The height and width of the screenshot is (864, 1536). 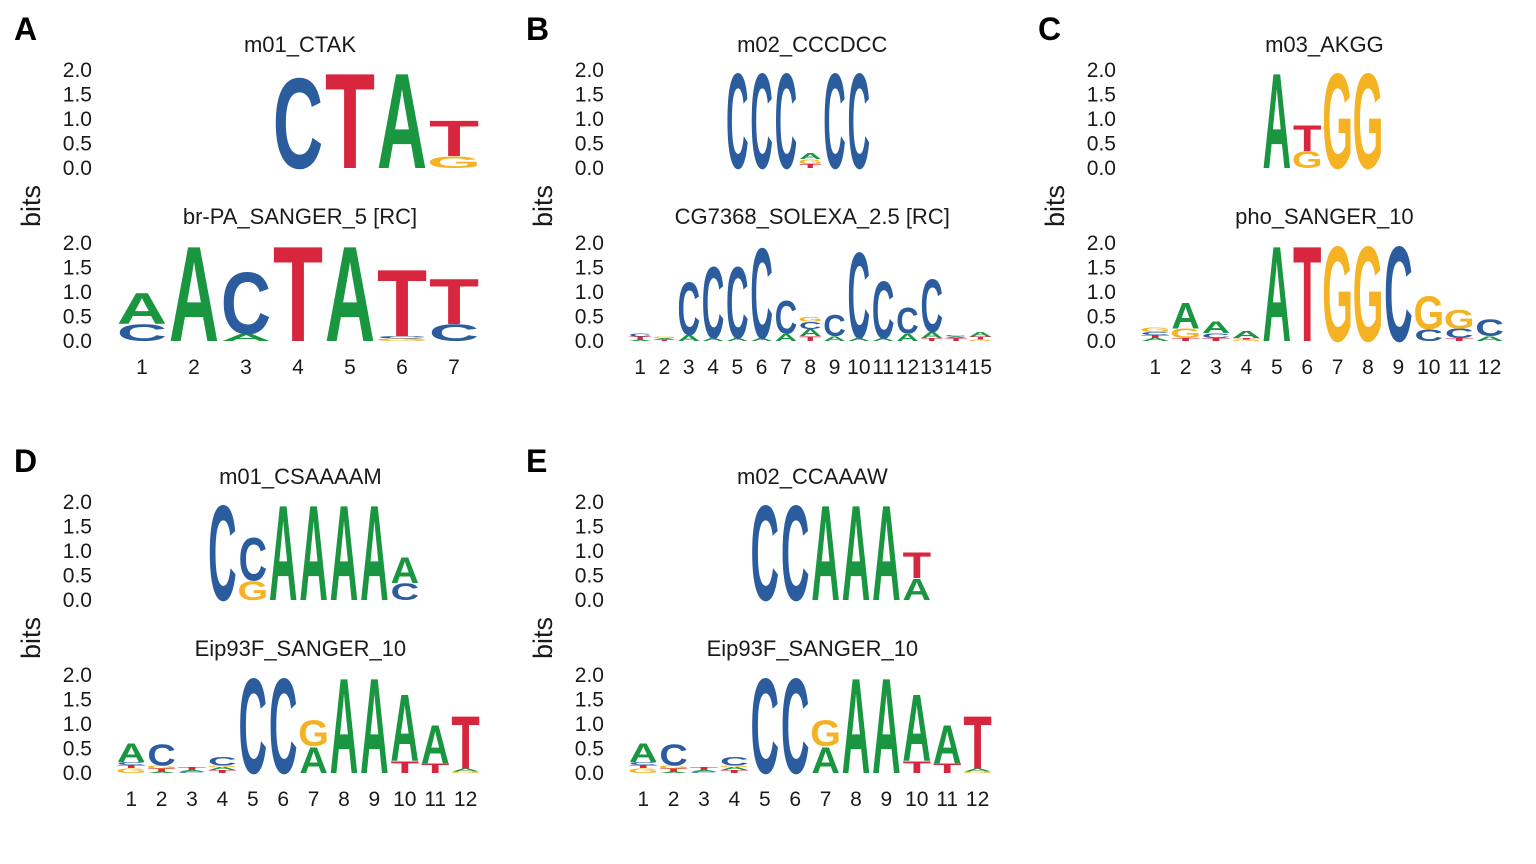 What do you see at coordinates (300, 216) in the screenshot?
I see `match-motif-title: br-PA_SANGER_5 [RC]` at bounding box center [300, 216].